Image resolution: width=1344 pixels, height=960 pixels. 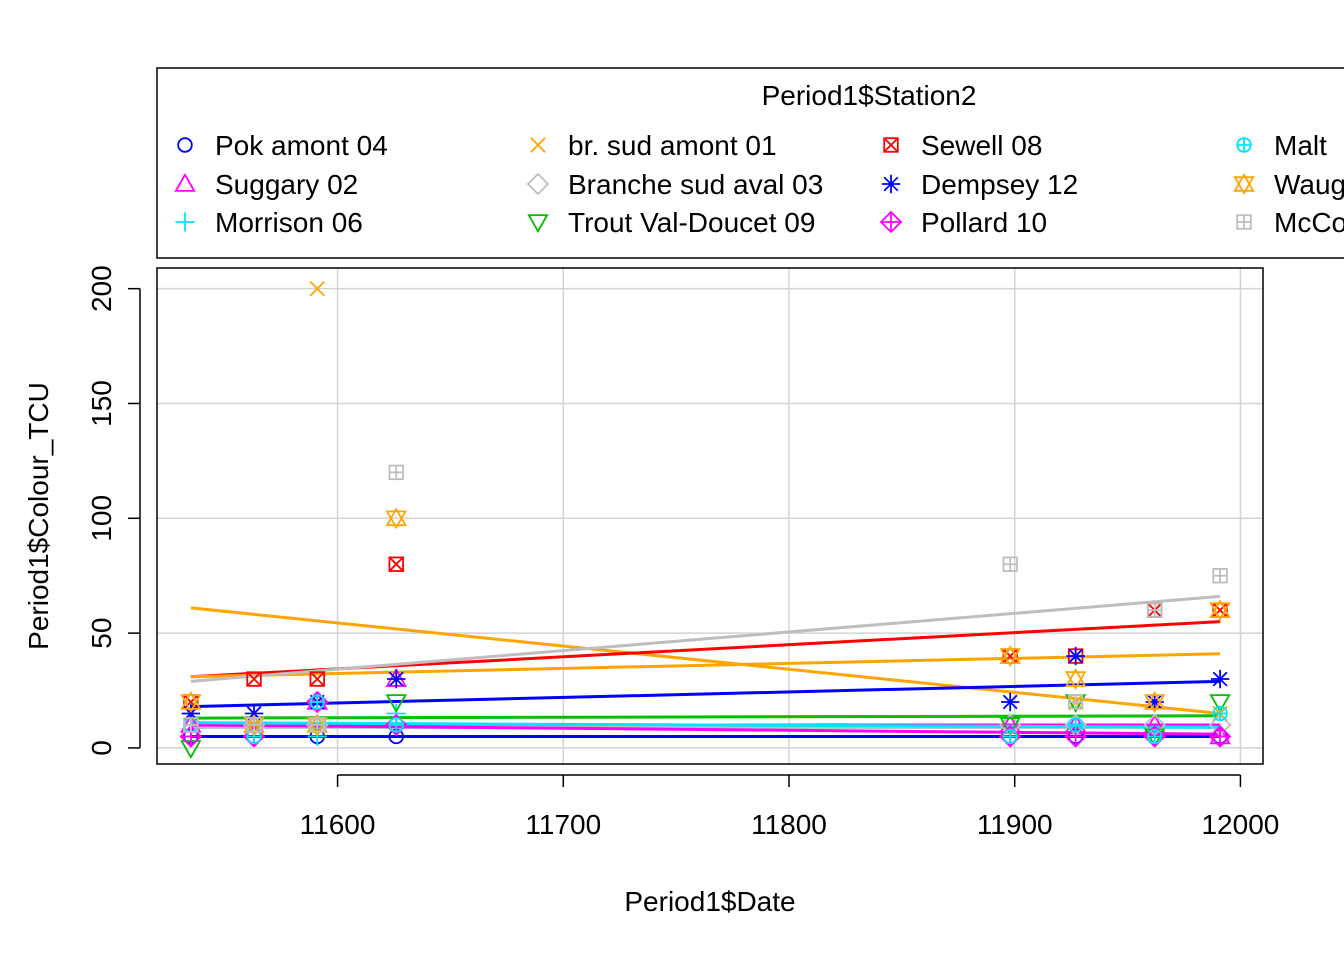 What do you see at coordinates (709, 901) in the screenshot?
I see `x-axis-label: Period1$Date` at bounding box center [709, 901].